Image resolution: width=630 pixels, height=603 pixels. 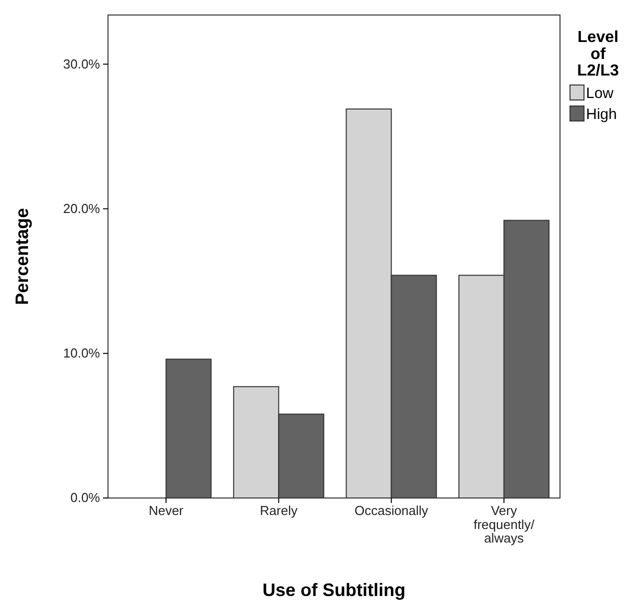 What do you see at coordinates (598, 54) in the screenshot?
I see `legend-title: Level of L2/L3` at bounding box center [598, 54].